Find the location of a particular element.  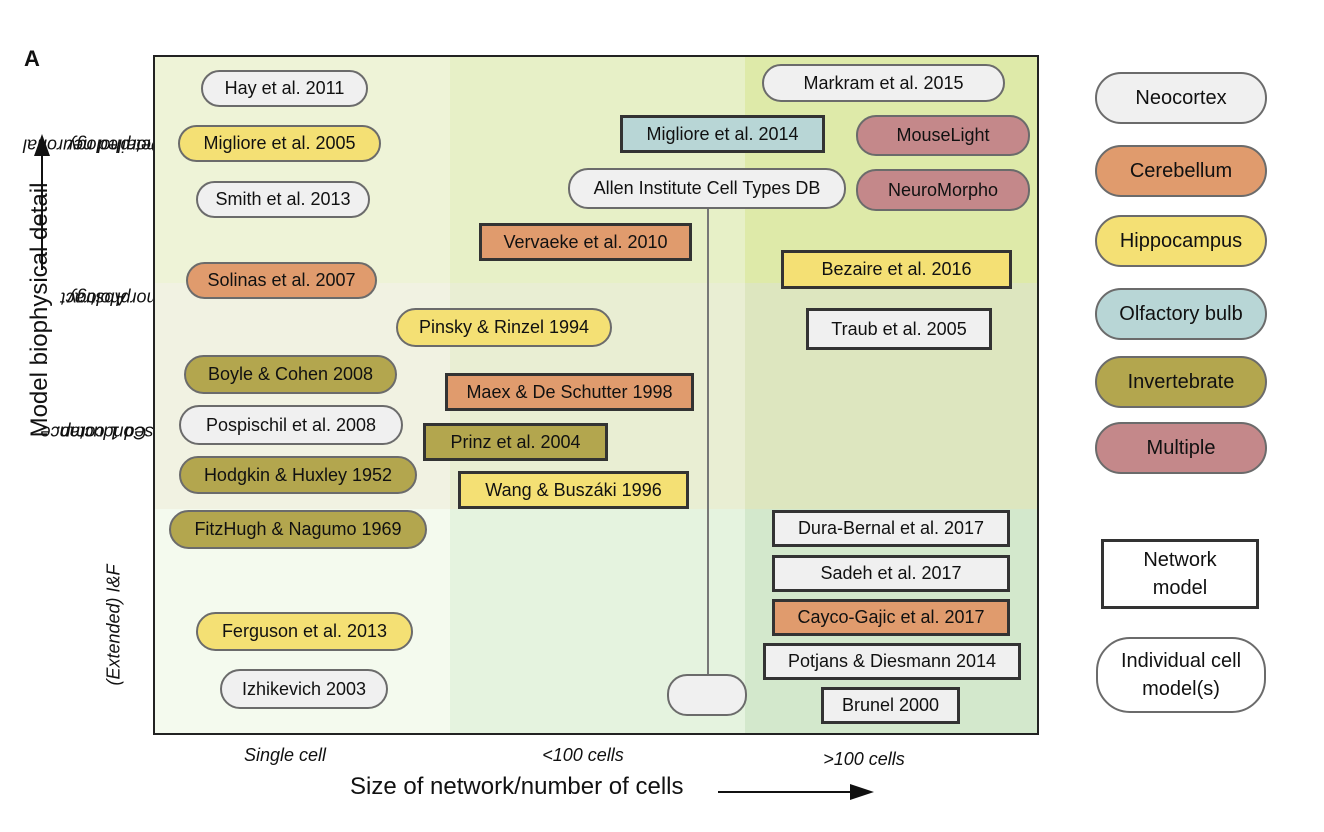

allen-bottom-node is located at coordinates (707, 695).